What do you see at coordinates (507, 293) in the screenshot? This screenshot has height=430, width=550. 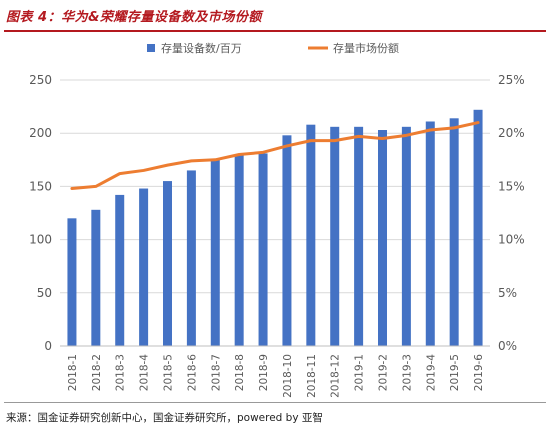 I see `y-right-tick-label: 5%` at bounding box center [507, 293].